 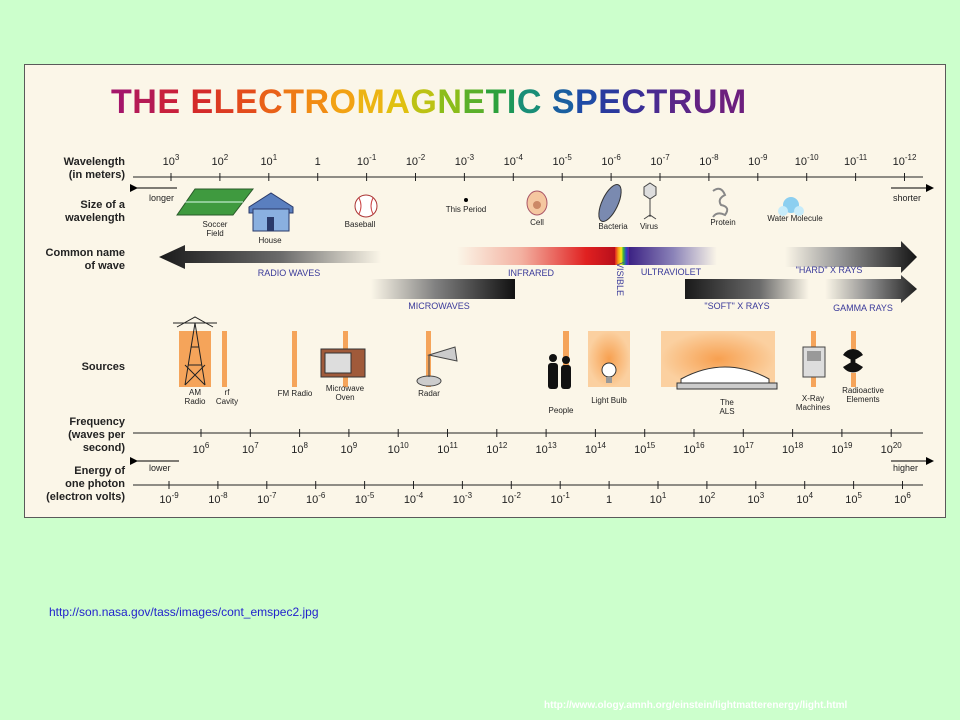 I want to click on source-label: The ALS, so click(x=726, y=407).